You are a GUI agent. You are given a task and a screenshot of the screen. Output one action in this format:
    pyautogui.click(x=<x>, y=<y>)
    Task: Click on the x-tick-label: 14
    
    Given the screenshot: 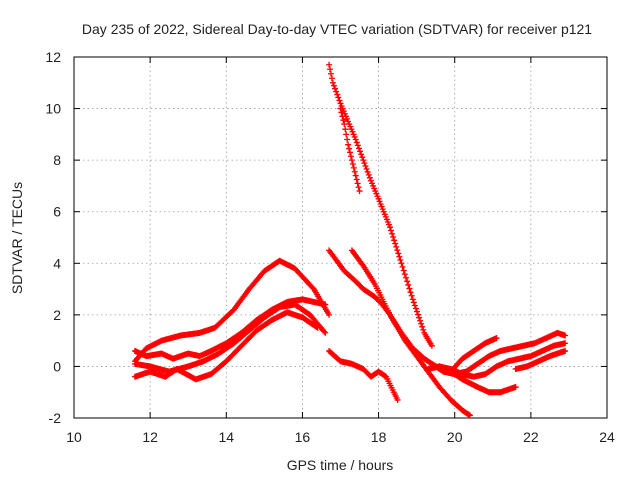 What is the action you would take?
    pyautogui.click(x=226, y=437)
    